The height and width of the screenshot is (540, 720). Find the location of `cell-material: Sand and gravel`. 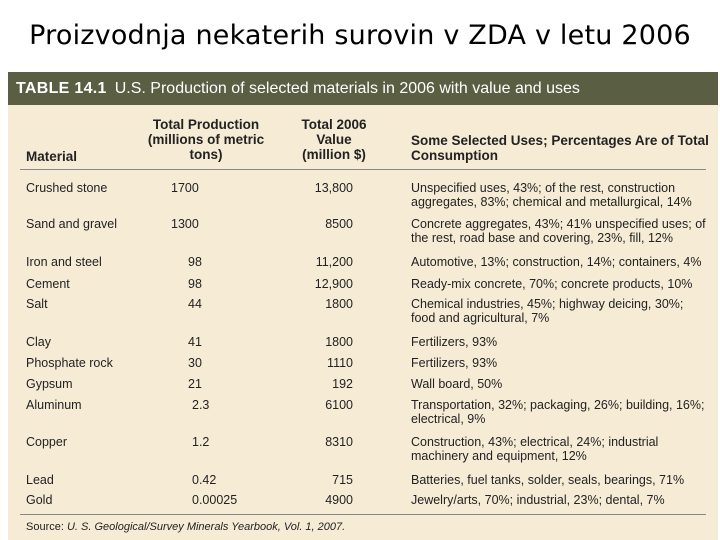

cell-material: Sand and gravel is located at coordinates (72, 224).